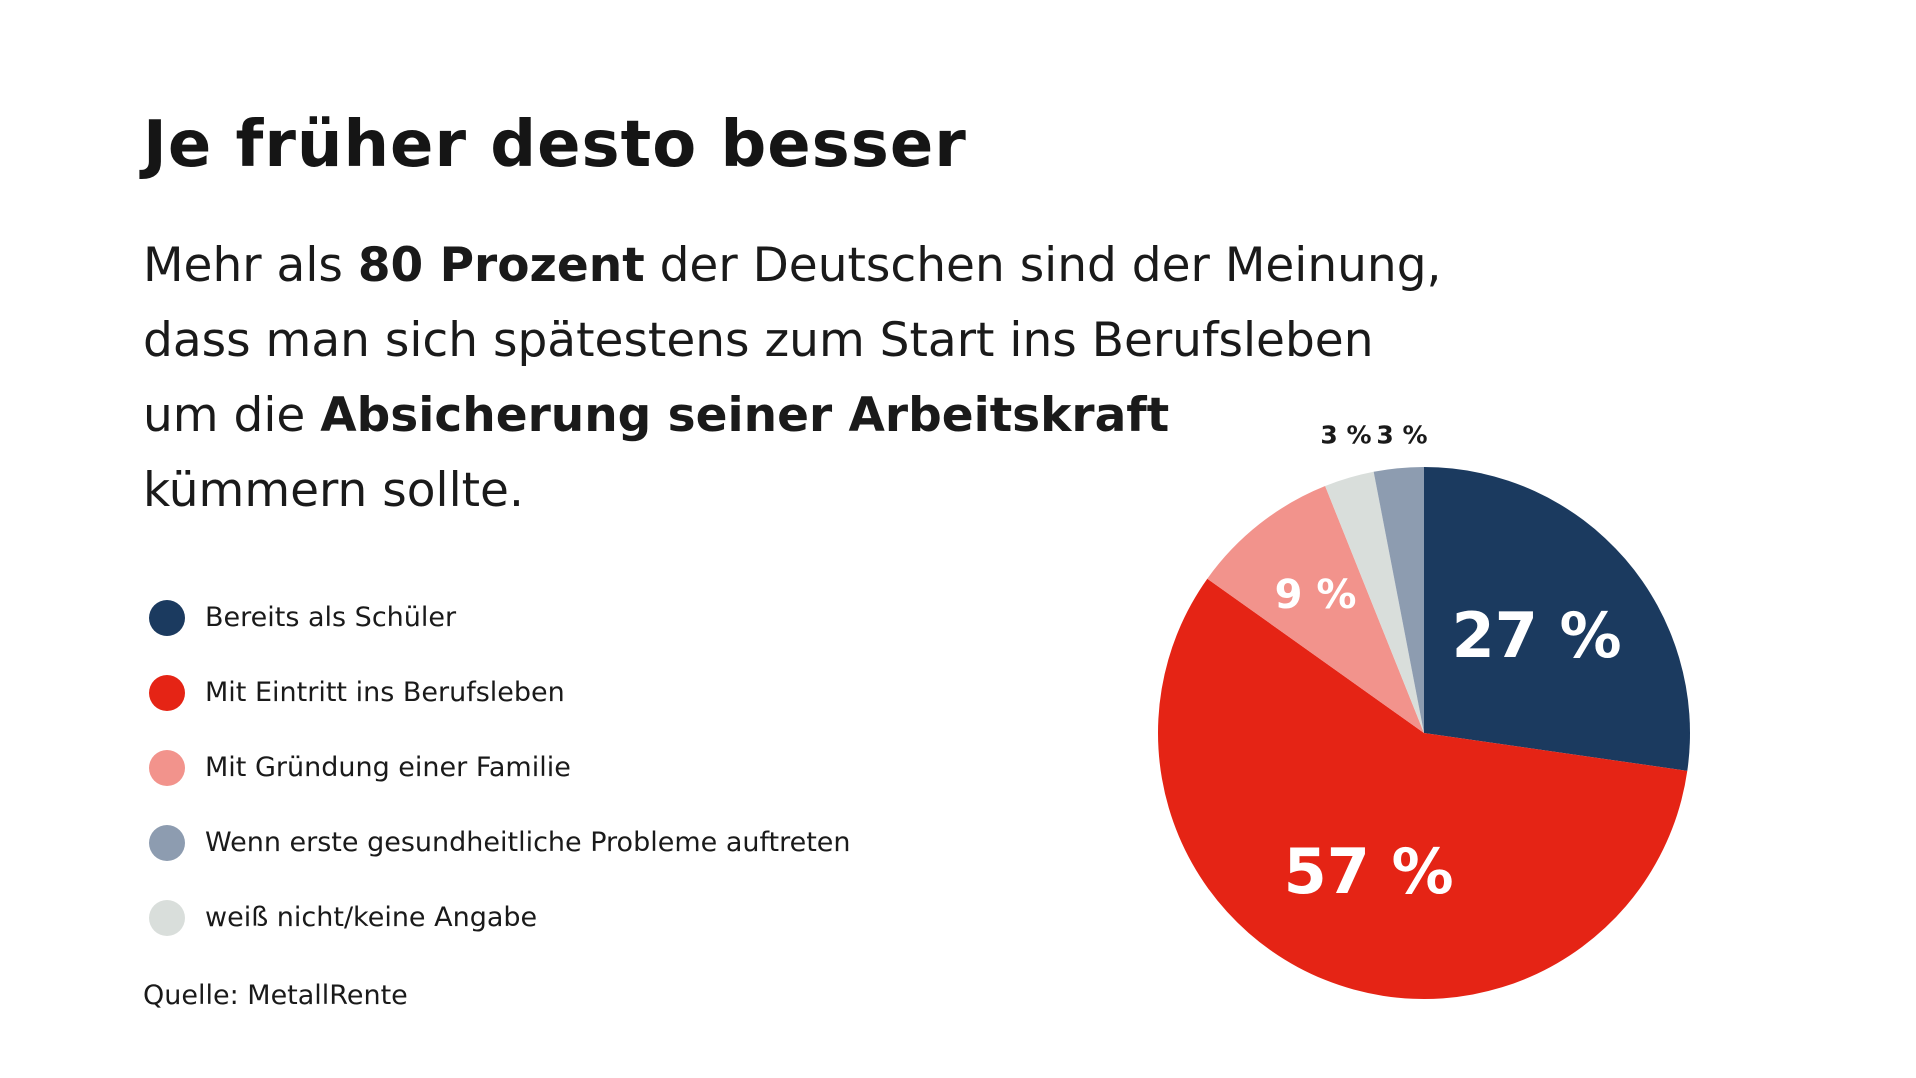 The image size is (1916, 1078). What do you see at coordinates (167, 842) in the screenshot?
I see `legend-swatch-gesundheit` at bounding box center [167, 842].